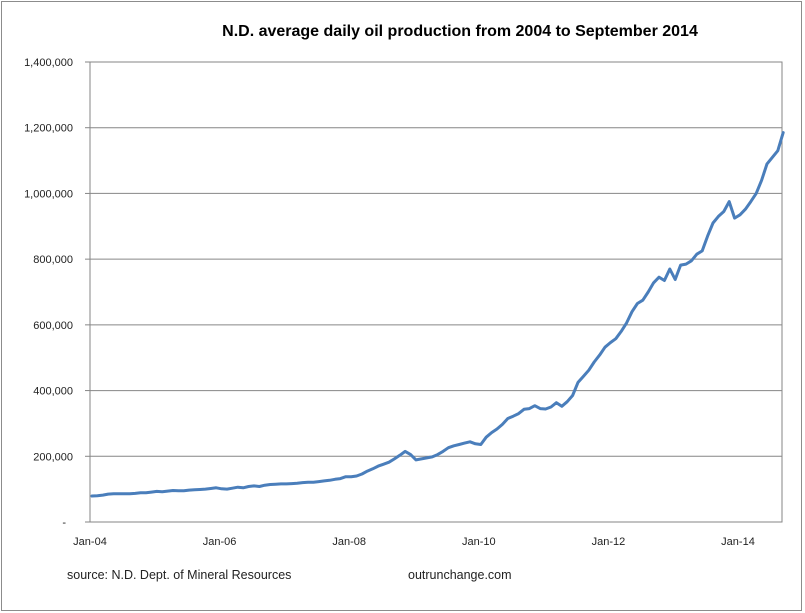  Describe the element at coordinates (479, 542) in the screenshot. I see `x-tick-label: Jan-10` at that location.